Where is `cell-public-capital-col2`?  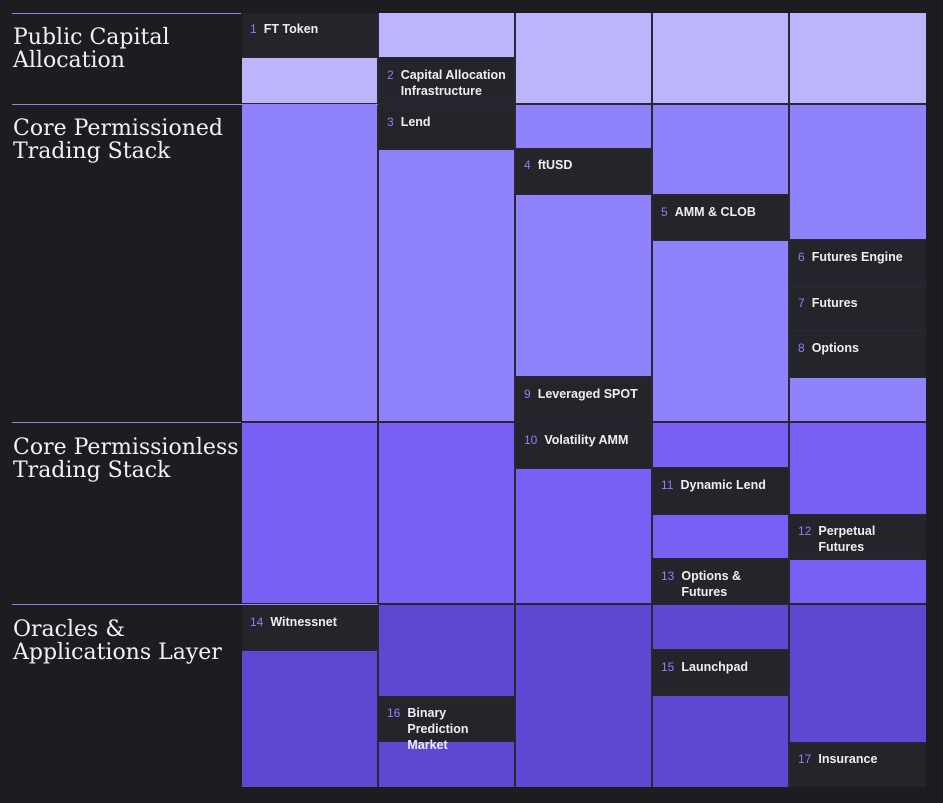
cell-public-capital-col2 is located at coordinates (446, 35).